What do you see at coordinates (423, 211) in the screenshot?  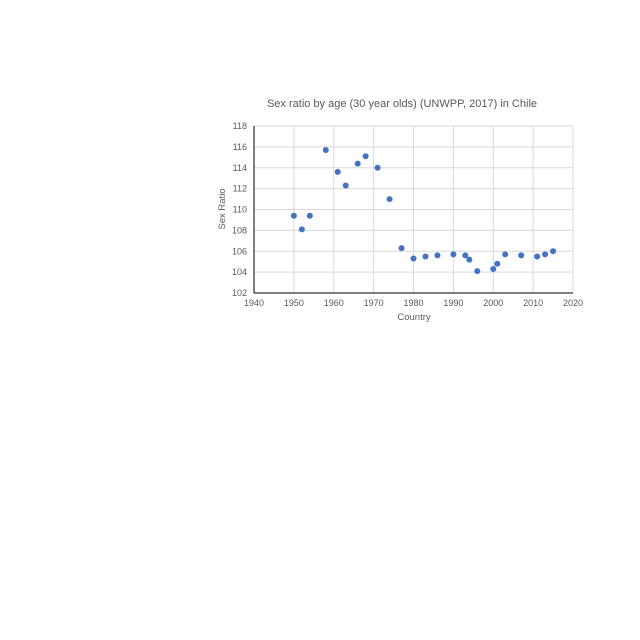 I see `data-points` at bounding box center [423, 211].